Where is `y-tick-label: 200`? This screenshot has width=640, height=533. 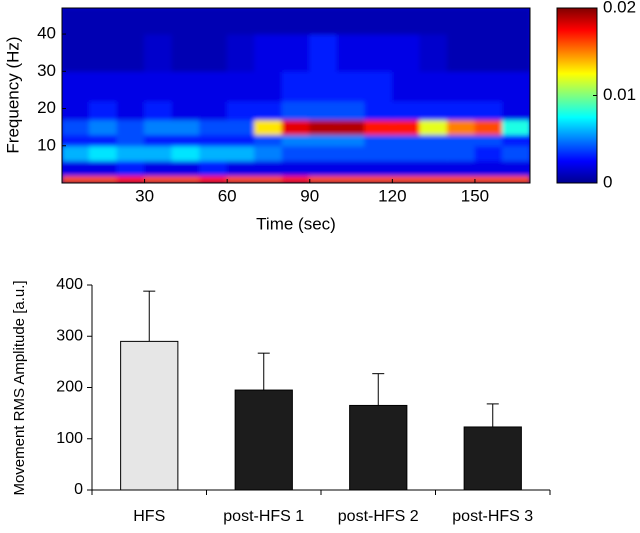 y-tick-label: 200 is located at coordinates (69, 387).